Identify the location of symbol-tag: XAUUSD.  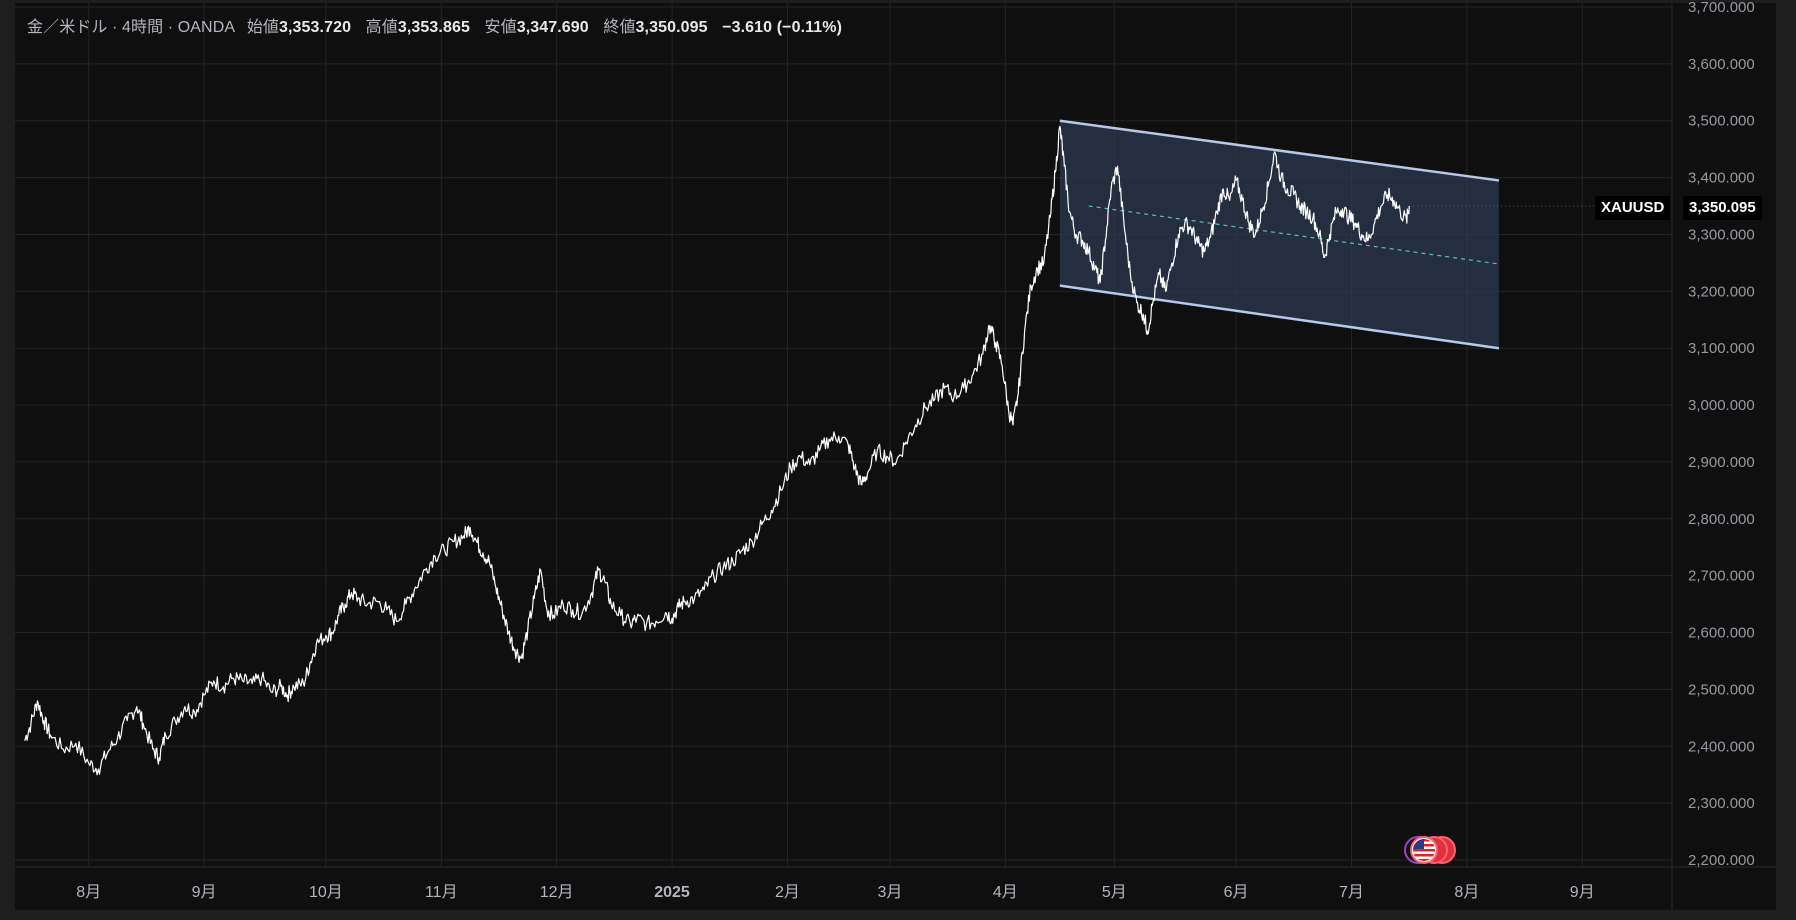
(1633, 208).